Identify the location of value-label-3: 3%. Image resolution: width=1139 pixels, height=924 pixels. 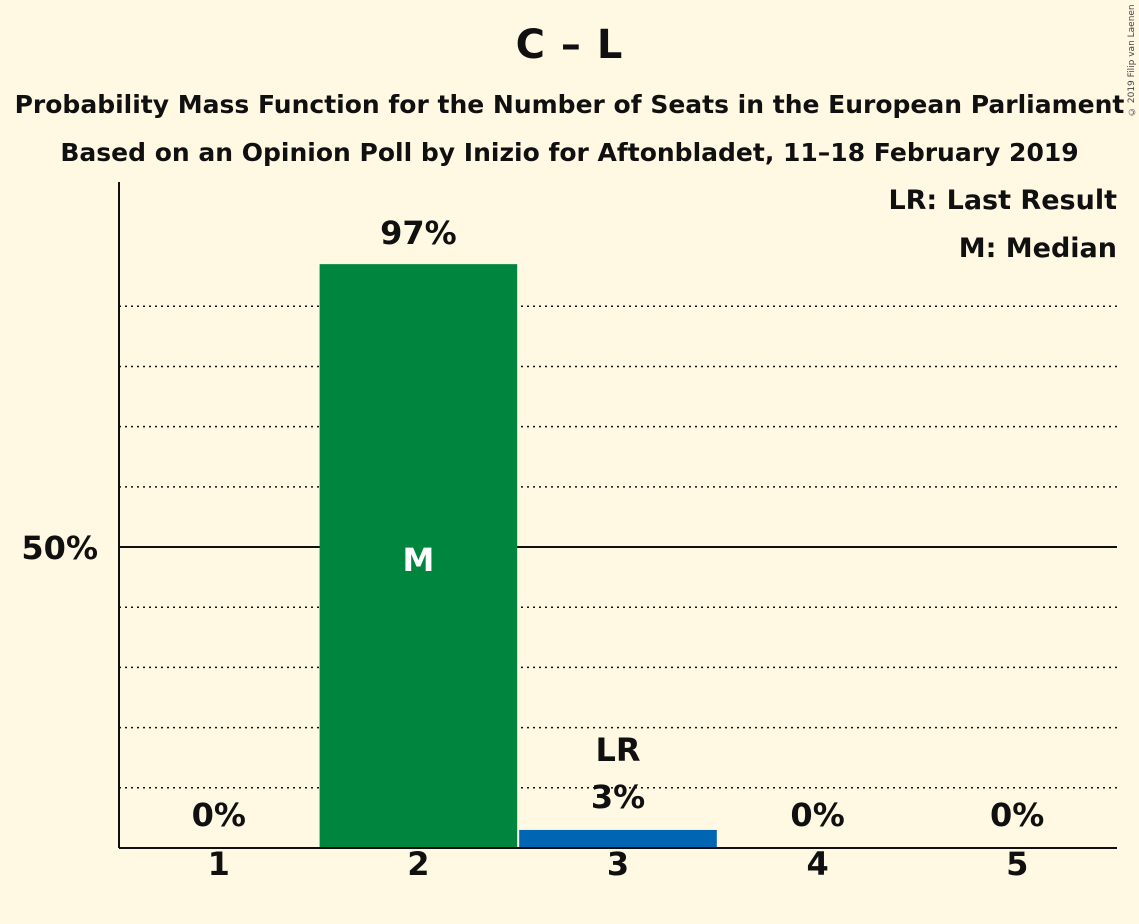
(618, 797).